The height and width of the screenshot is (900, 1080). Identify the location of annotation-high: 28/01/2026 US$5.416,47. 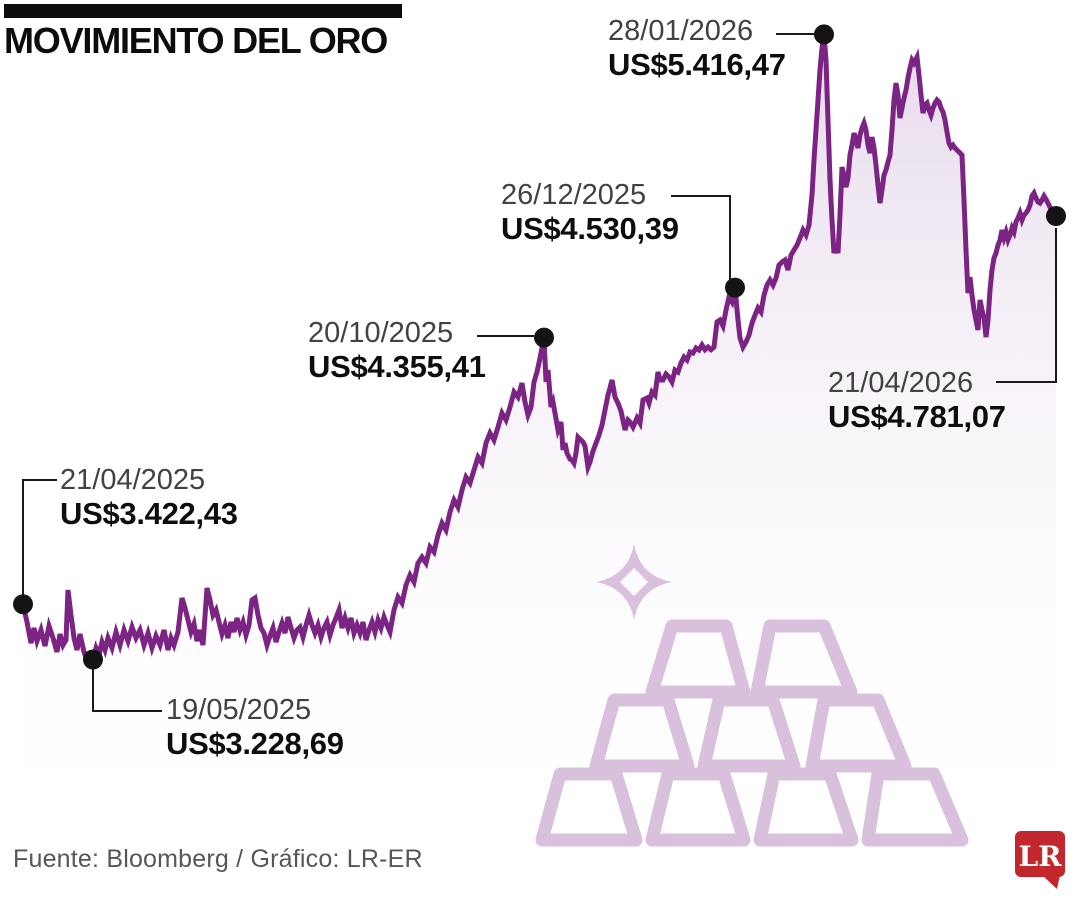
(697, 48).